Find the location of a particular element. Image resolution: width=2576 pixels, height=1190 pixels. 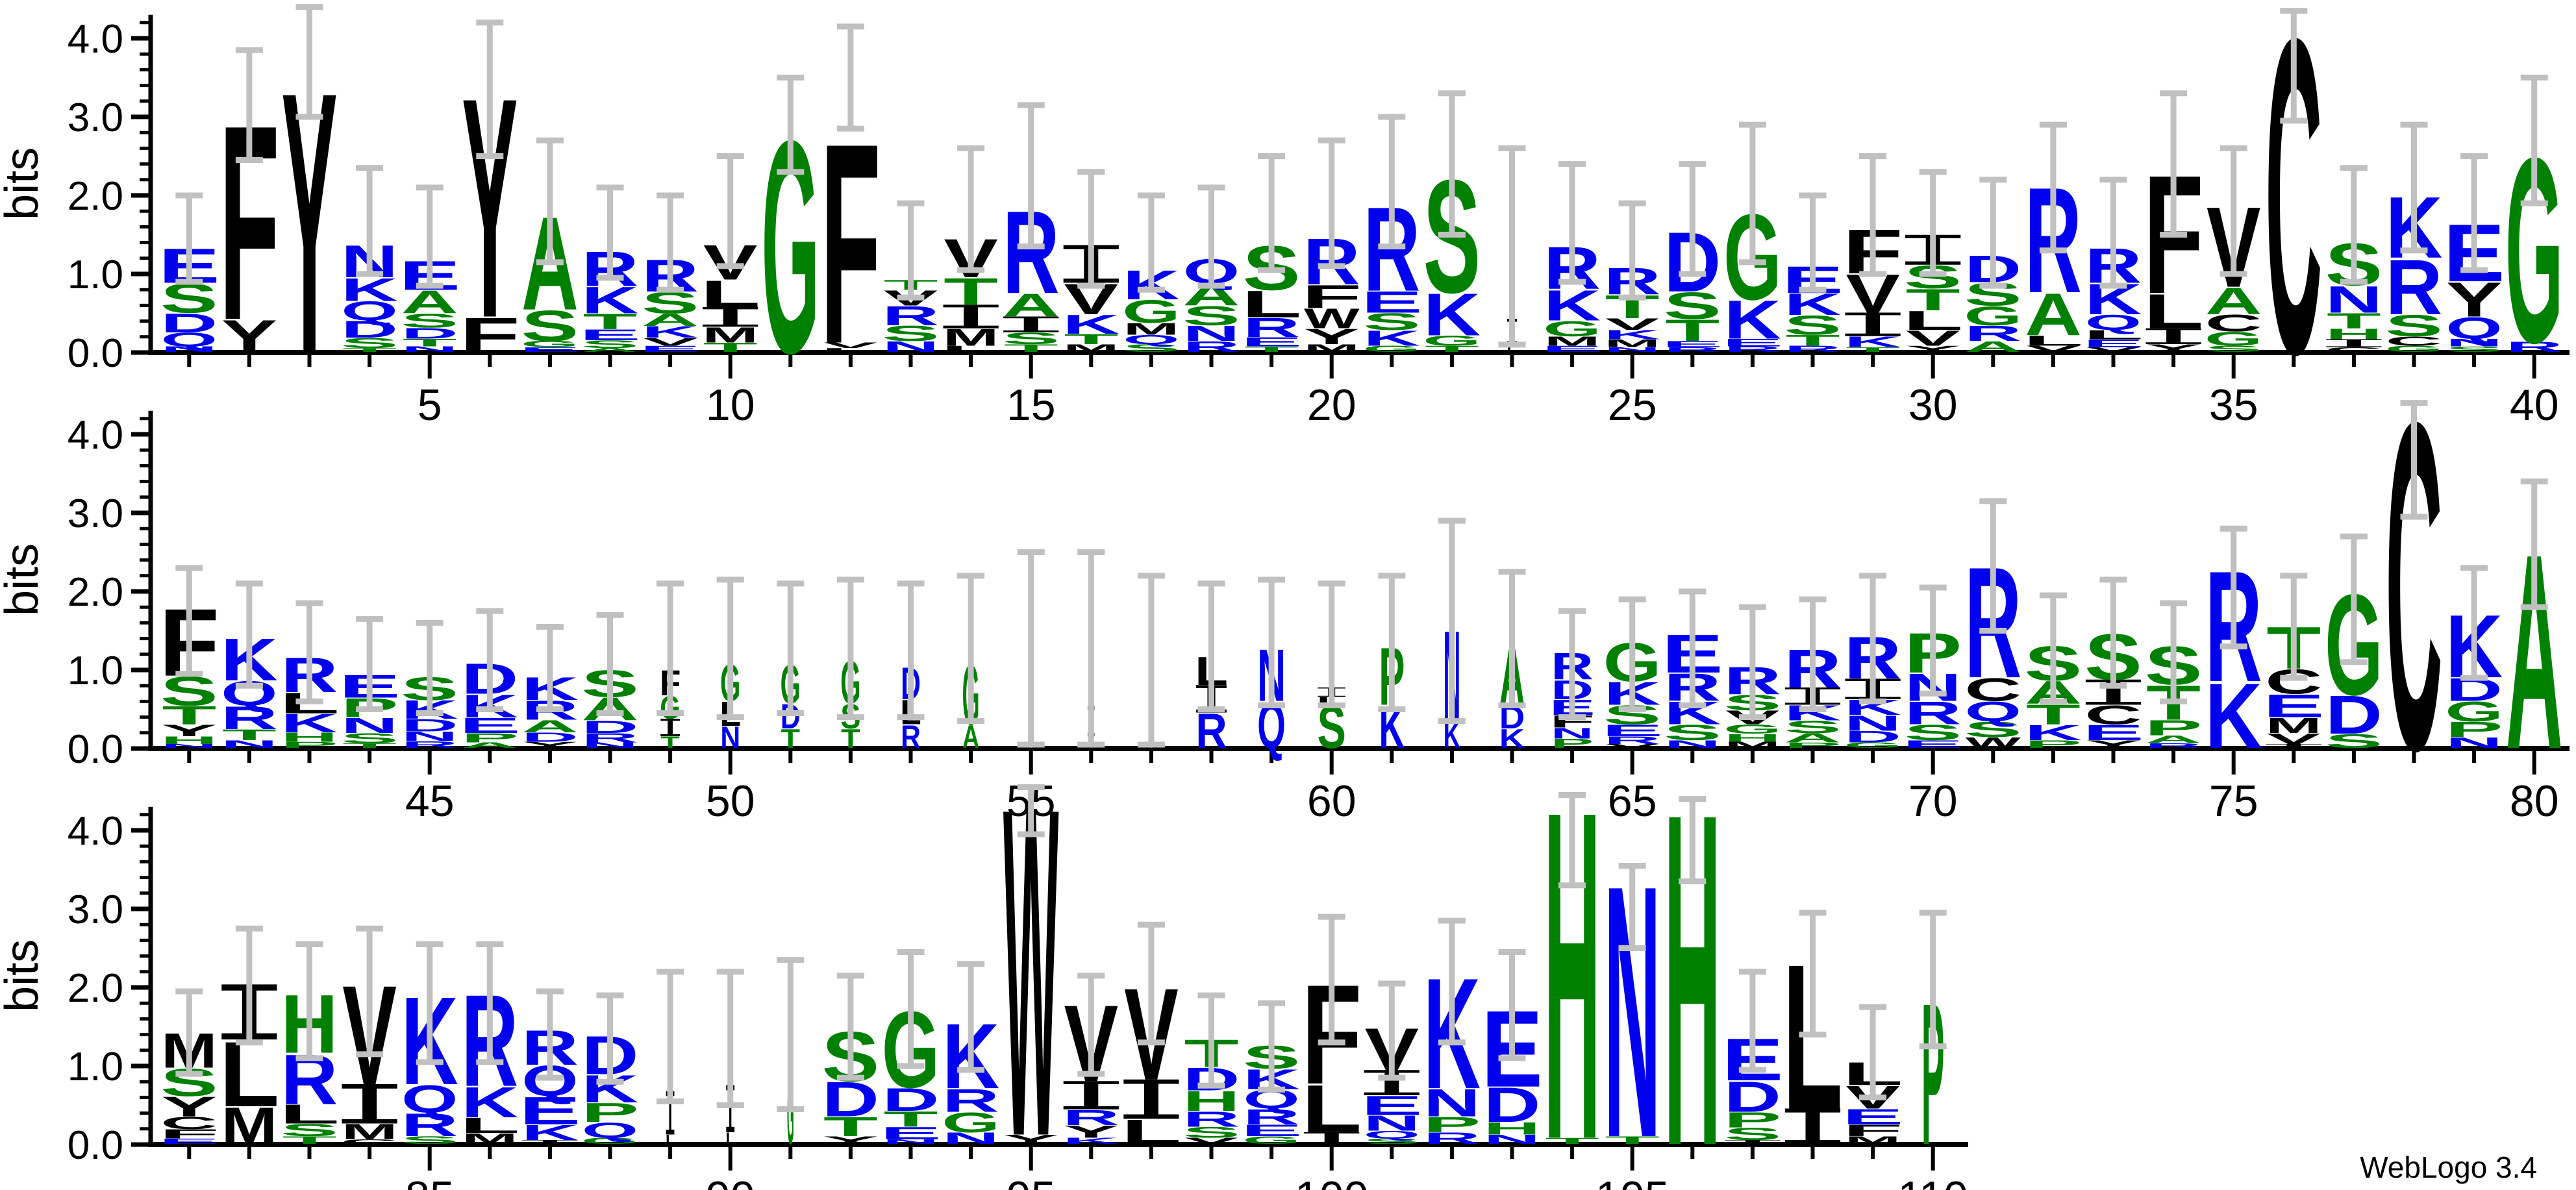

y-tick-label: 3.0 is located at coordinates (95, 909).